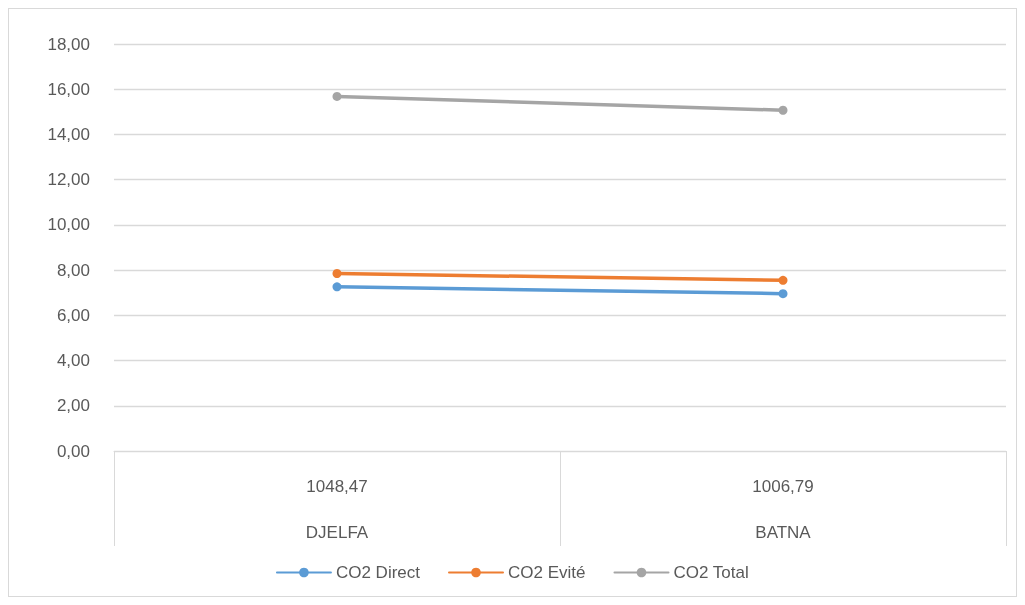  What do you see at coordinates (68, 44) in the screenshot?
I see `y-tick-label: 18,00` at bounding box center [68, 44].